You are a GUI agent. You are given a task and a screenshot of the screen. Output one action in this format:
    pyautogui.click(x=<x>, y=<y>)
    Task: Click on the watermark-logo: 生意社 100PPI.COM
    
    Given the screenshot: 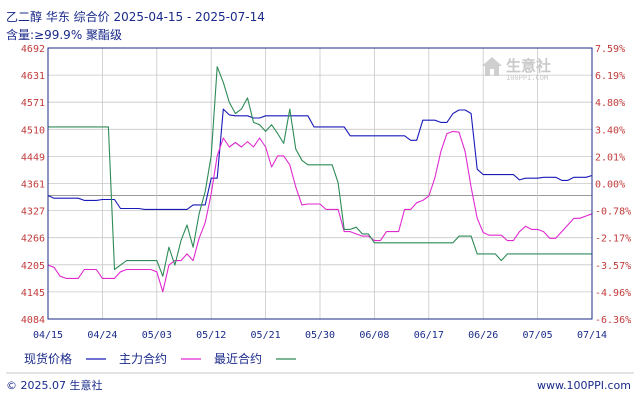 What is the action you would take?
    pyautogui.click(x=516, y=69)
    